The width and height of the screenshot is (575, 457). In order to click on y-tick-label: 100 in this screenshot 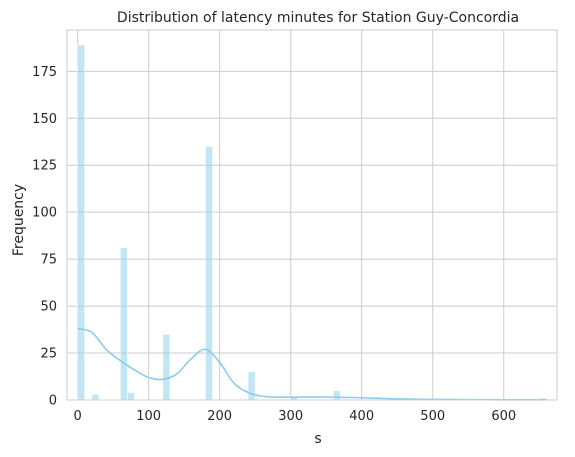, I will do `click(44, 213)`.